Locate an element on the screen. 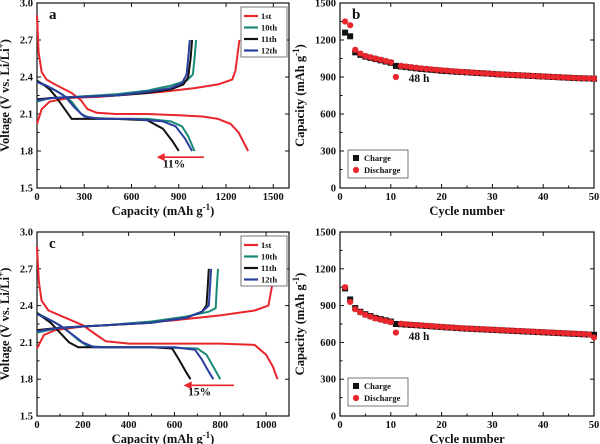 This screenshot has height=444, width=600. y-tick-label: 1500 is located at coordinates (325, 233).